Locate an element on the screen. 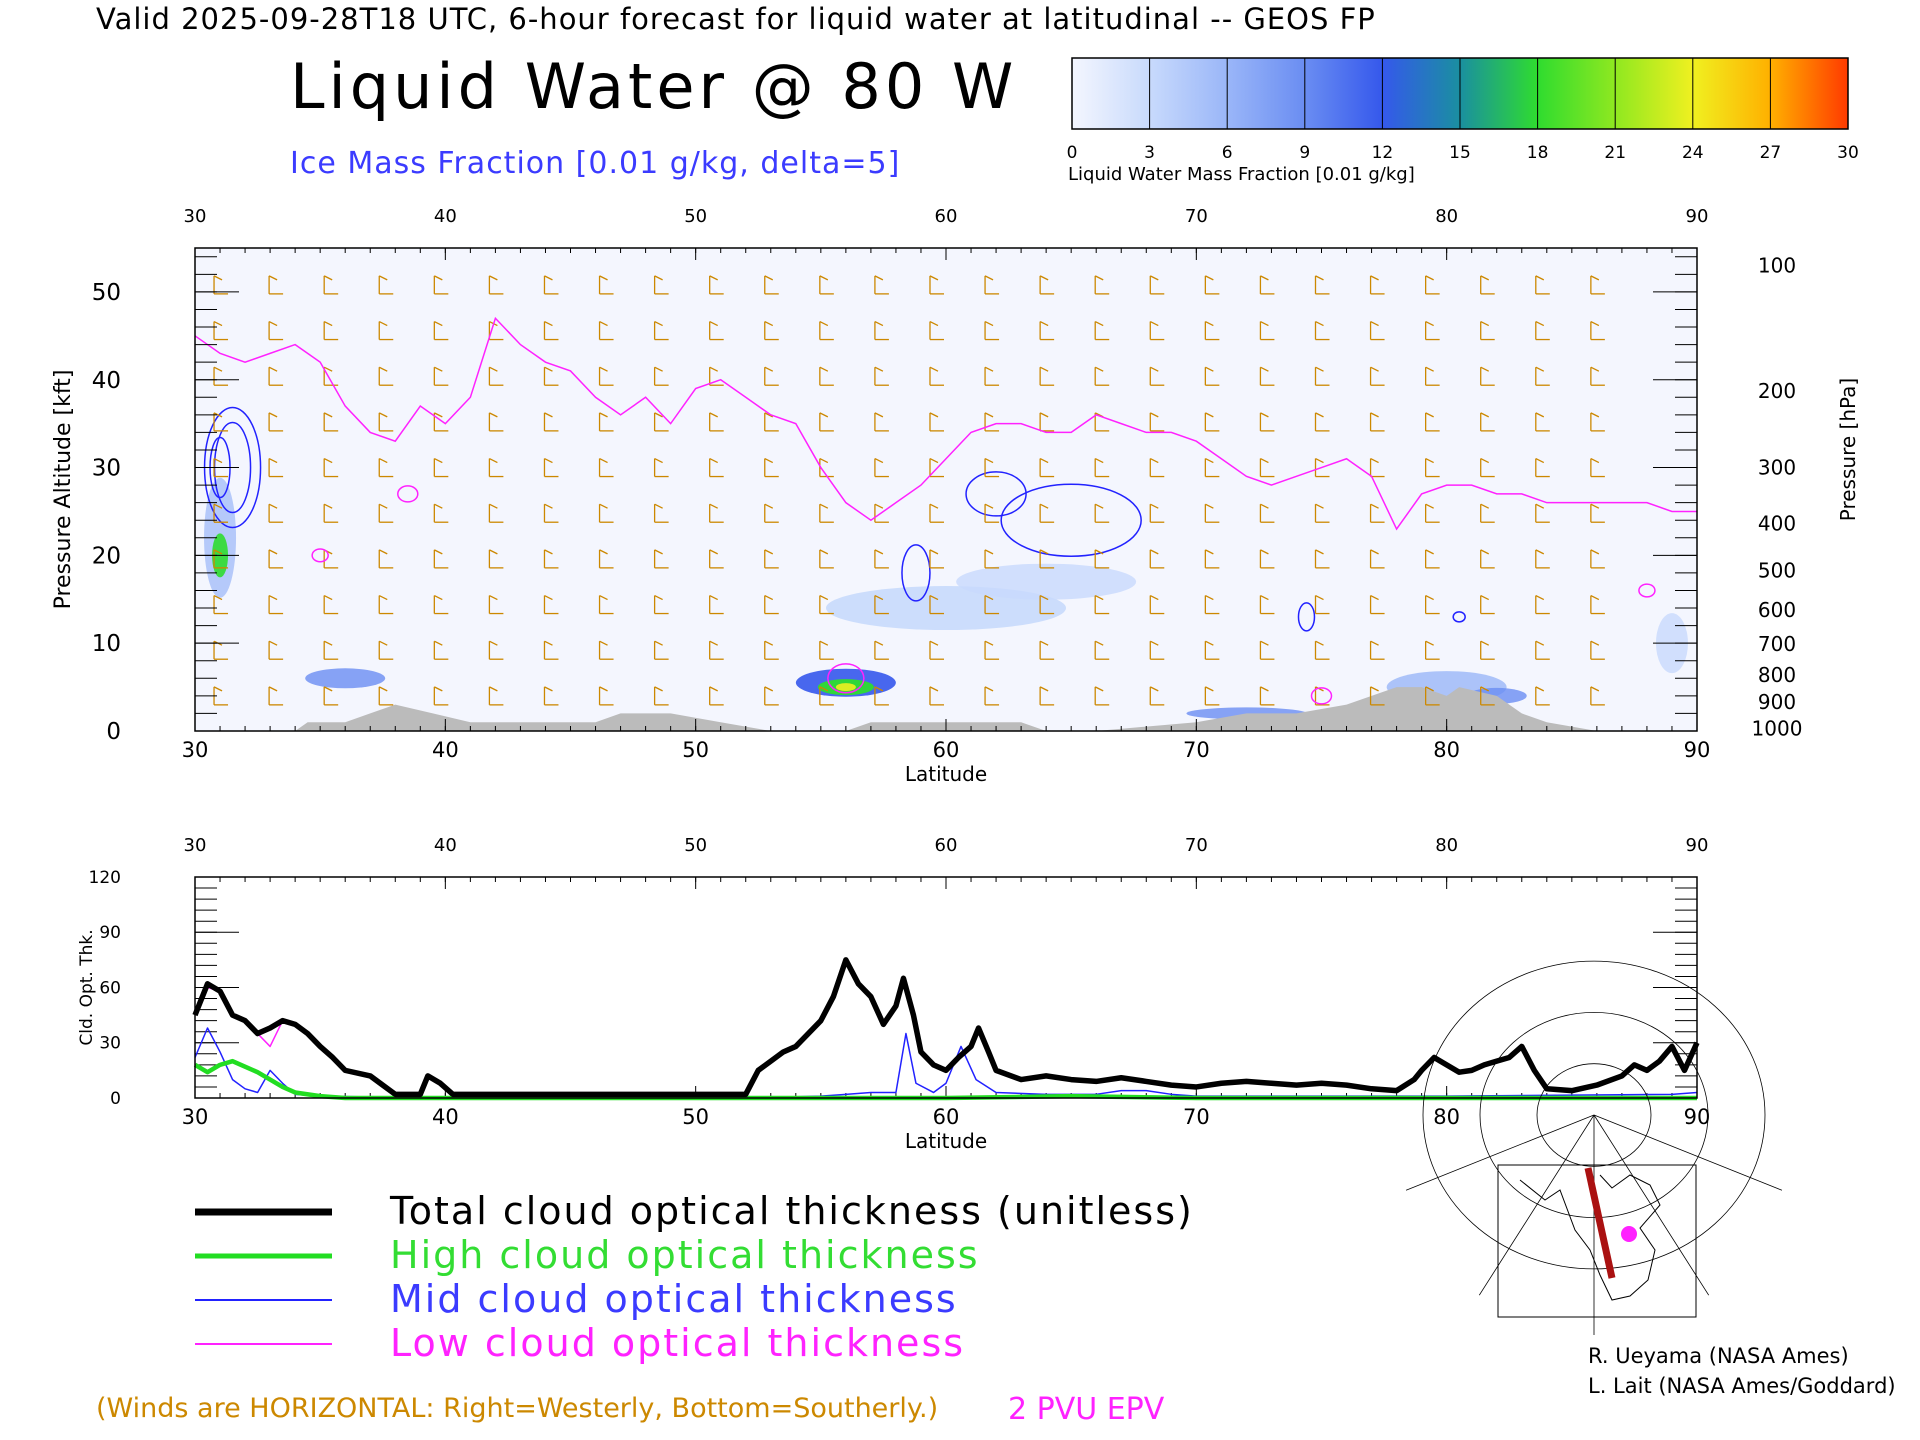  pressure-axis-label: Pressure [hPa] is located at coordinates (1848, 449).